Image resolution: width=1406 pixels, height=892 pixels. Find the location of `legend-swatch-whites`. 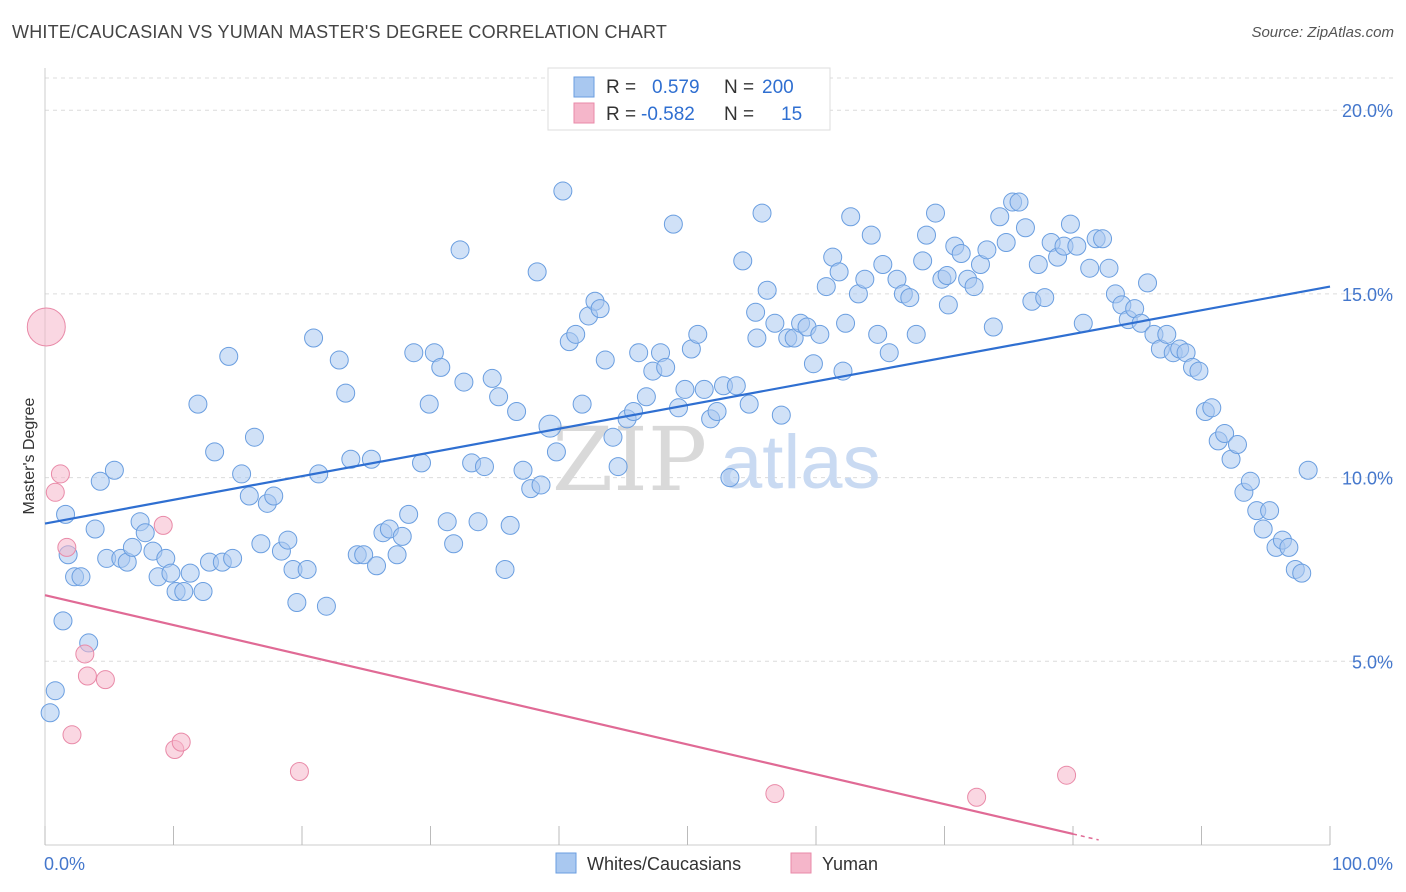

legend-swatch-whites is located at coordinates (584, 87).